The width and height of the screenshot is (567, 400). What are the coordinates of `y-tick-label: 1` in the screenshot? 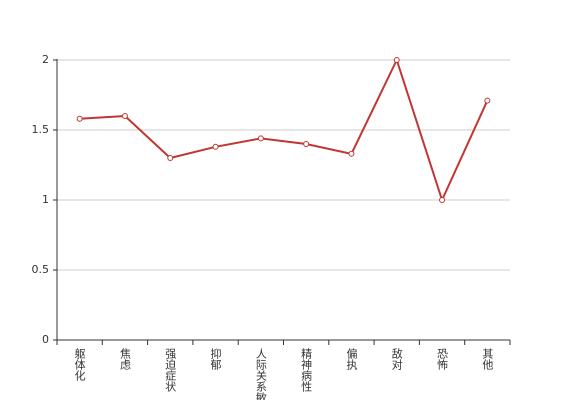 It's located at (45, 199).